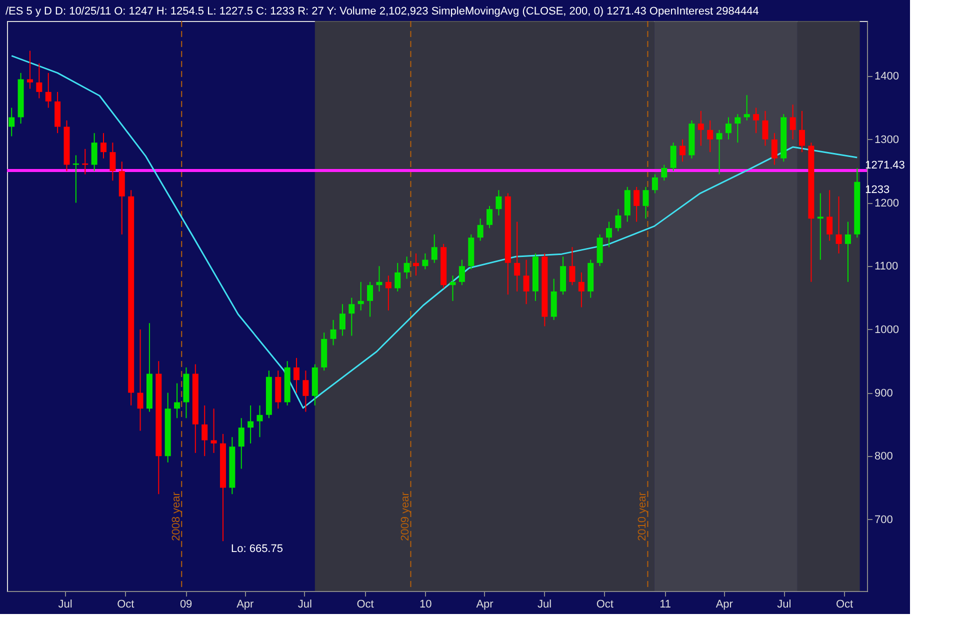 The image size is (963, 641). What do you see at coordinates (883, 520) in the screenshot?
I see `y-tick-label: 700` at bounding box center [883, 520].